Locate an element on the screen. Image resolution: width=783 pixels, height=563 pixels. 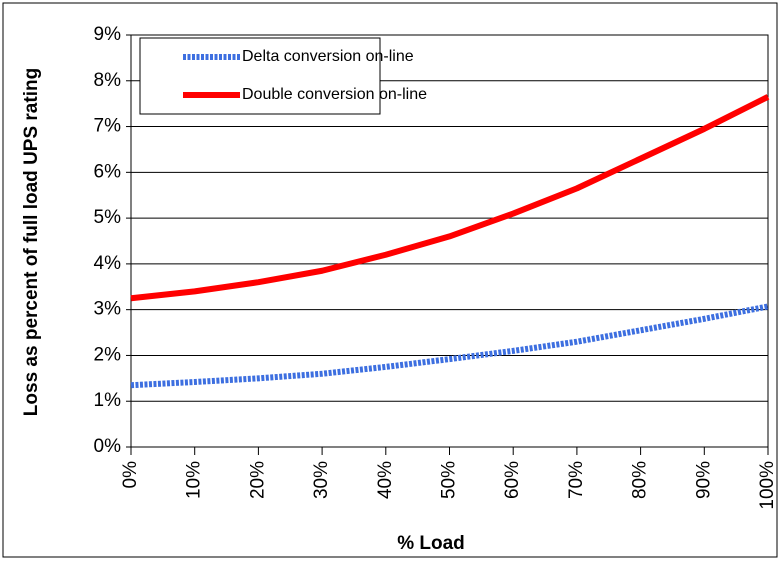
x-tick-label: 80% is located at coordinates (640, 480).